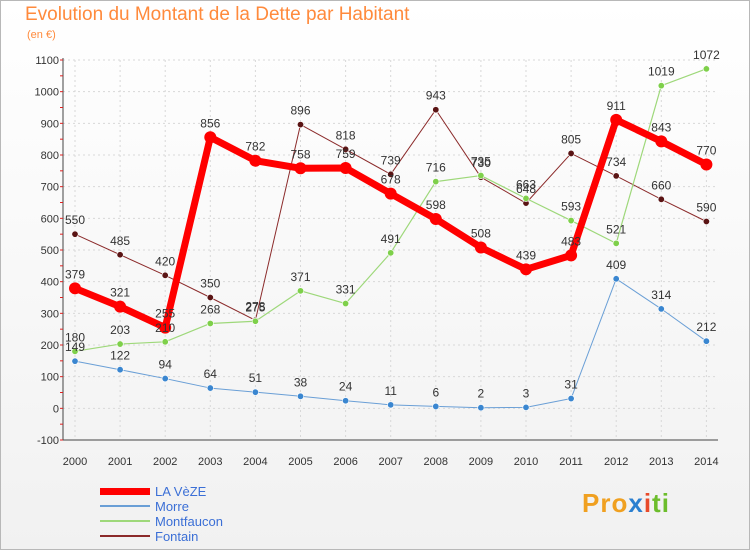 The height and width of the screenshot is (550, 750). I want to click on data-label: 210, so click(165, 328).